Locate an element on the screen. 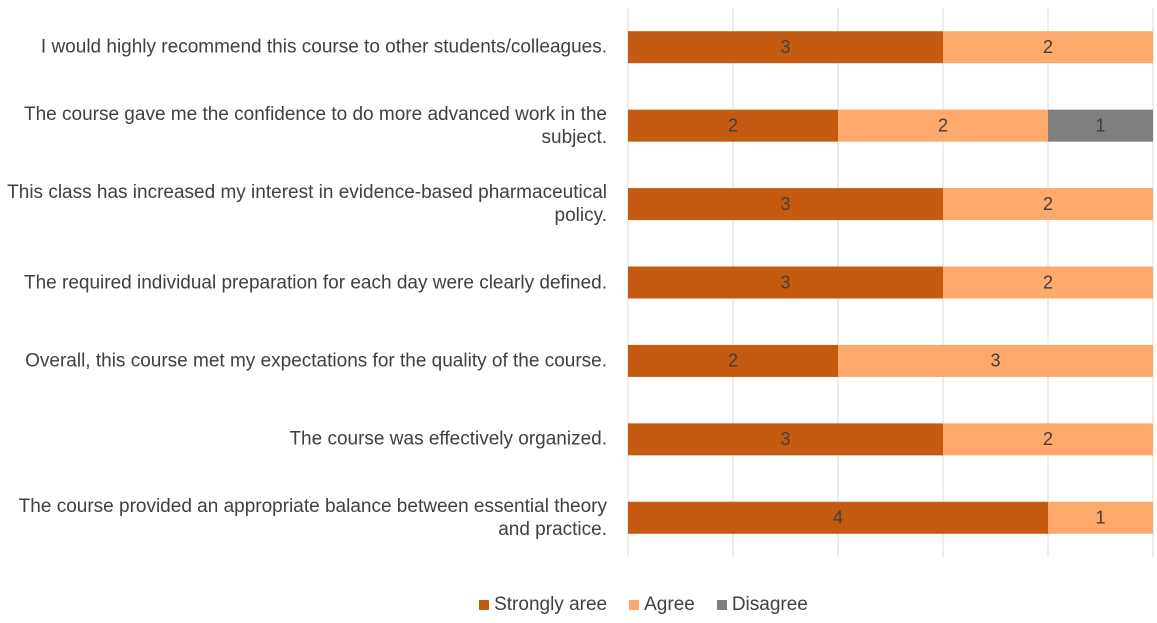 The image size is (1157, 623). legend-item: Disagree is located at coordinates (762, 605).